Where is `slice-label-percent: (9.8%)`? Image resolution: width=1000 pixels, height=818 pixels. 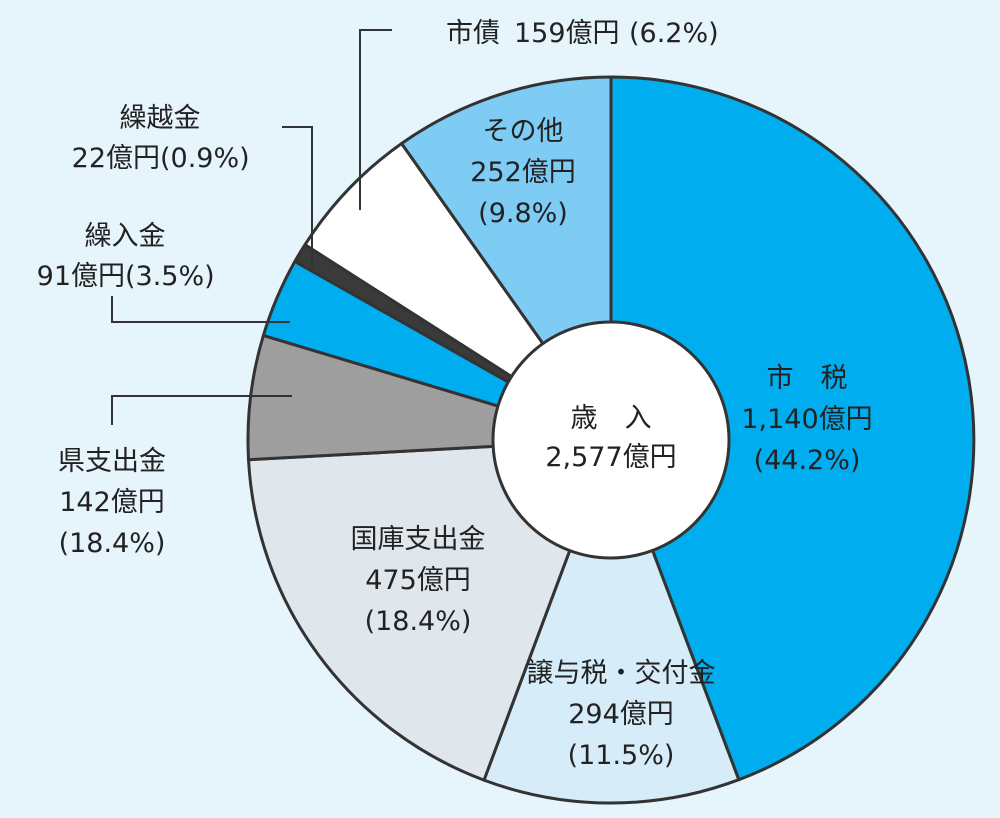 slice-label-percent: (9.8%) is located at coordinates (523, 213).